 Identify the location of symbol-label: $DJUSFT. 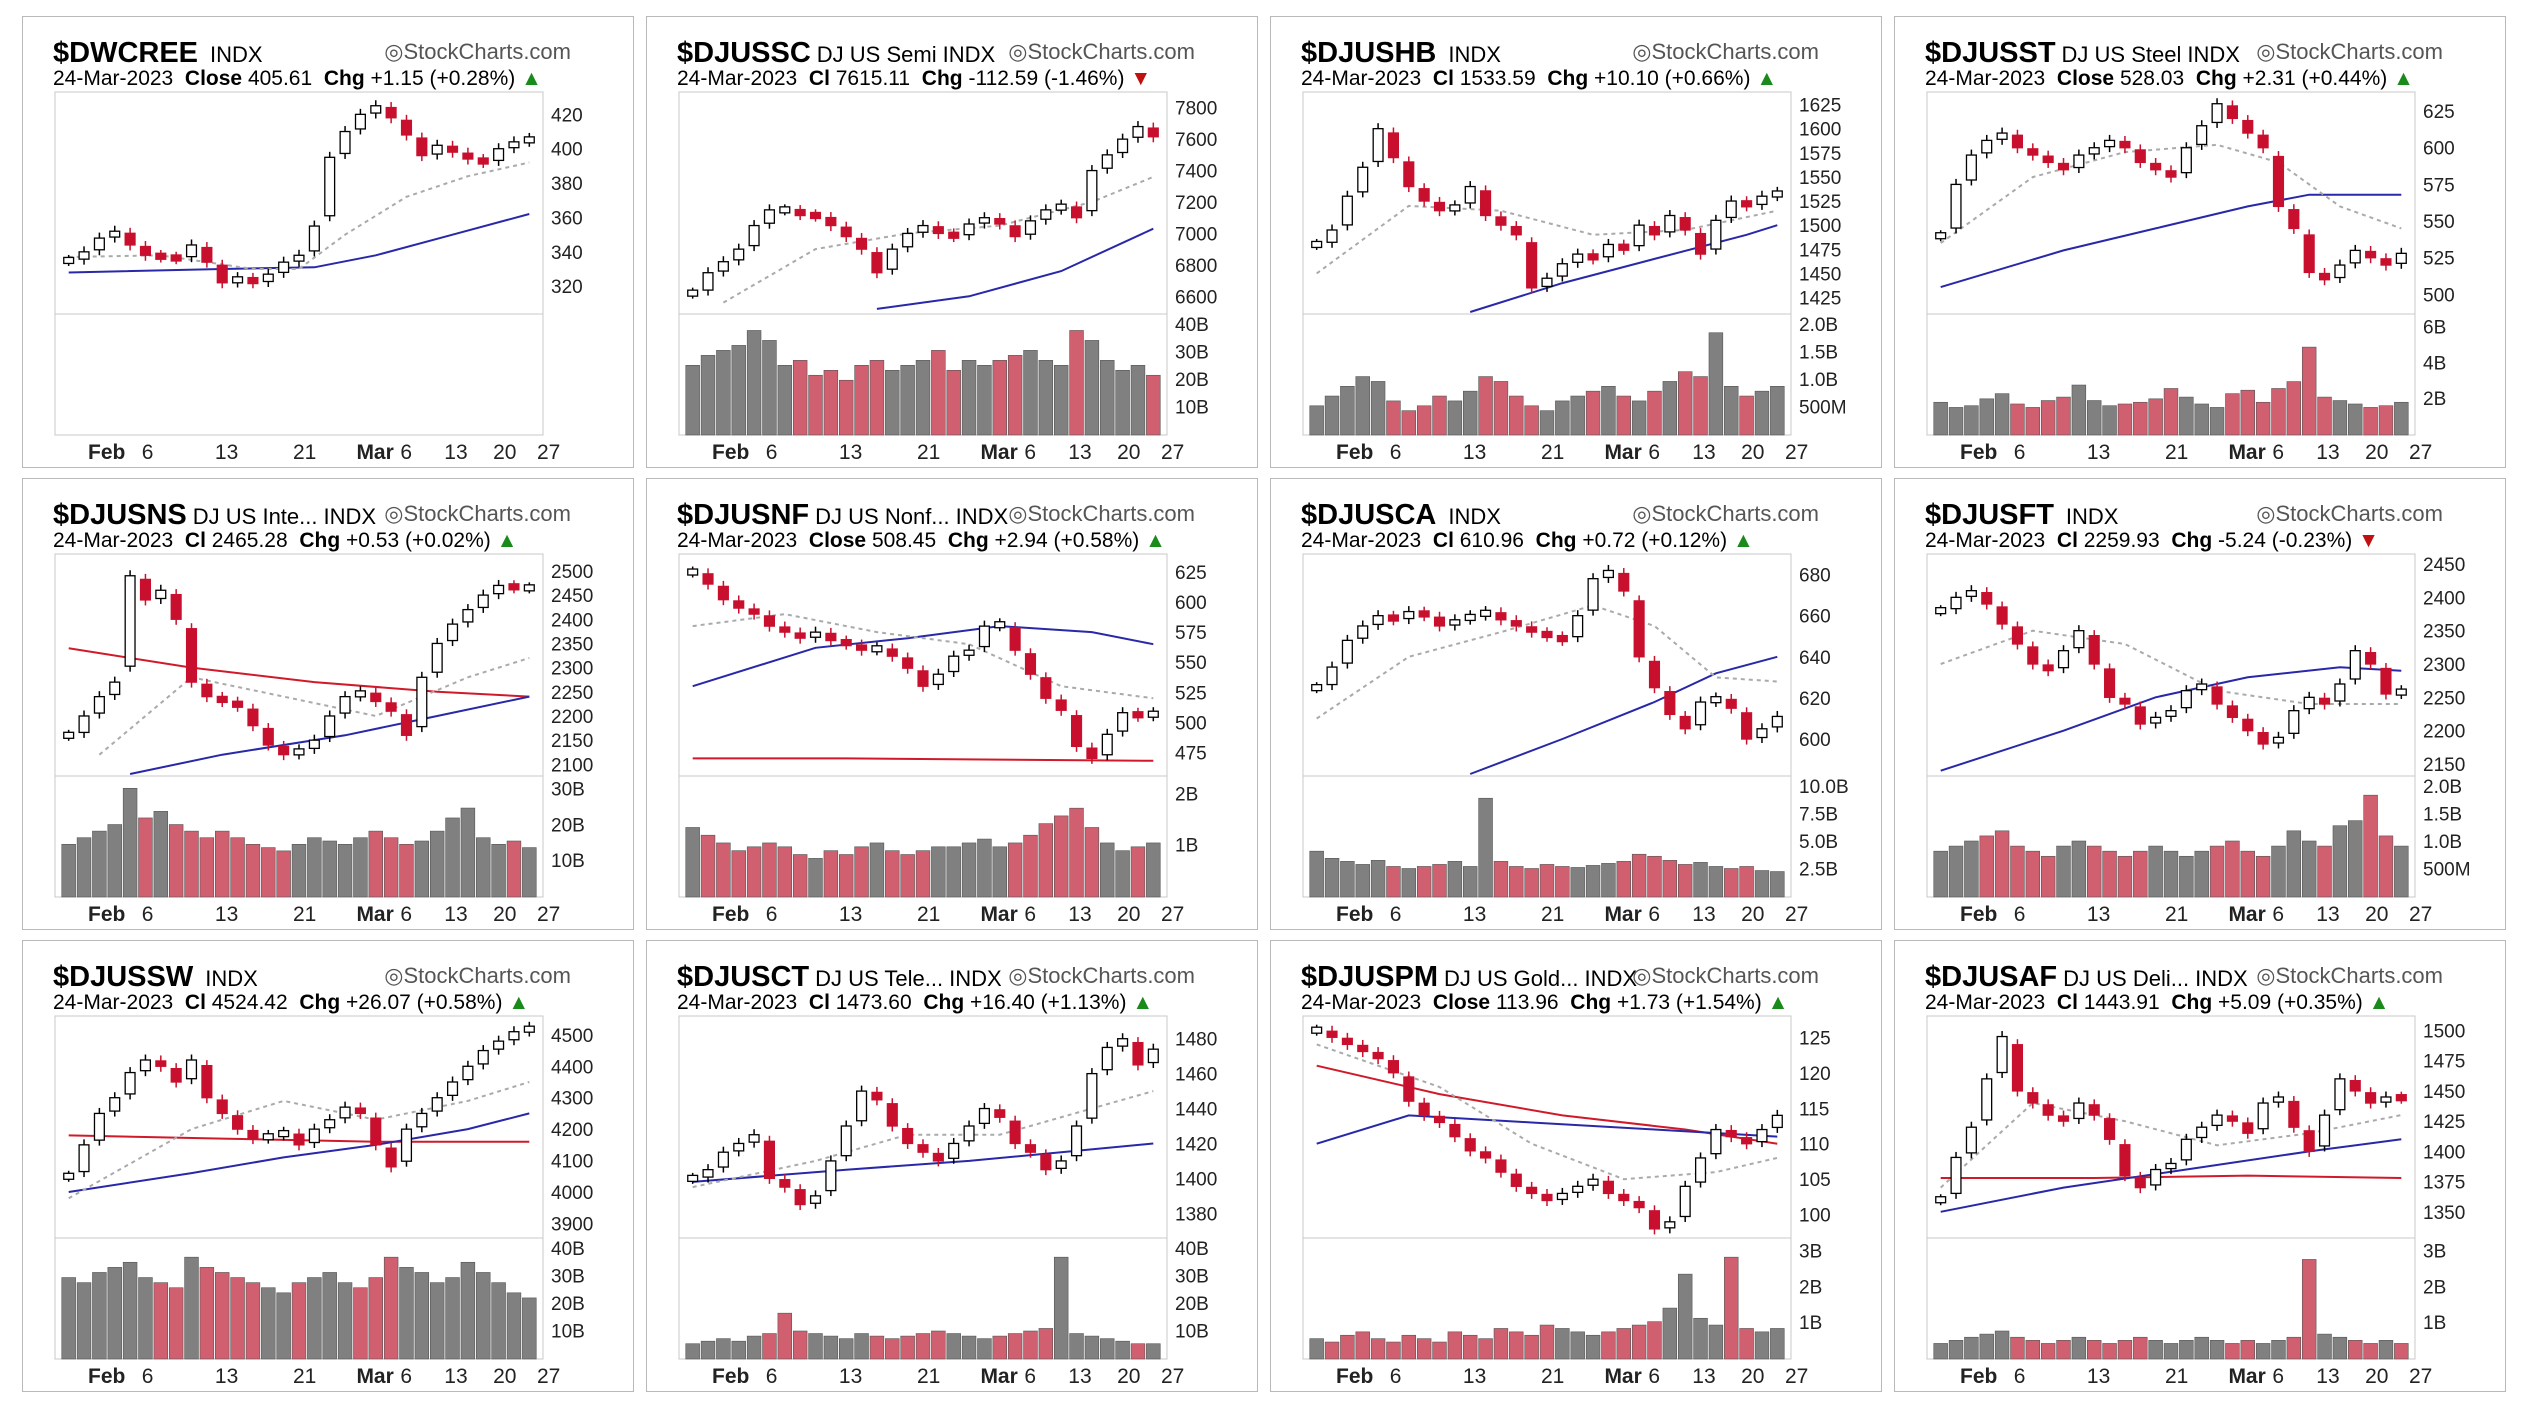
(1989, 515).